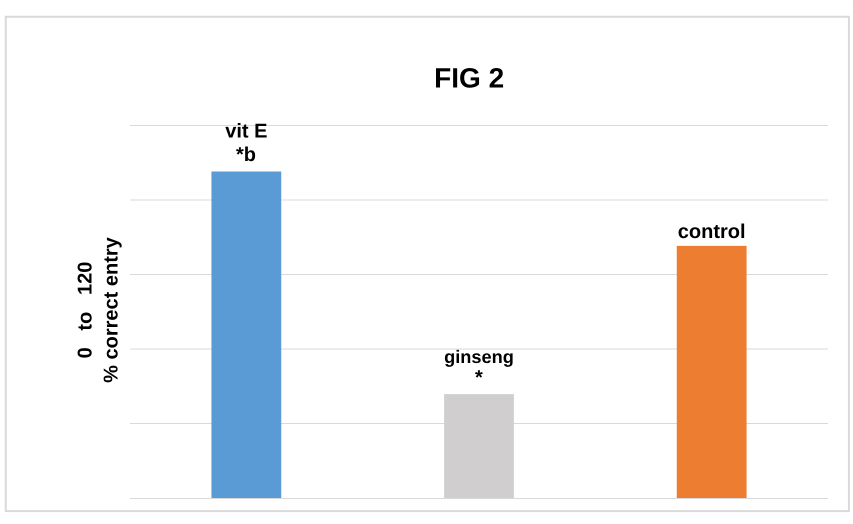 The image size is (853, 524). What do you see at coordinates (246, 131) in the screenshot?
I see `x-tick-label: vit E` at bounding box center [246, 131].